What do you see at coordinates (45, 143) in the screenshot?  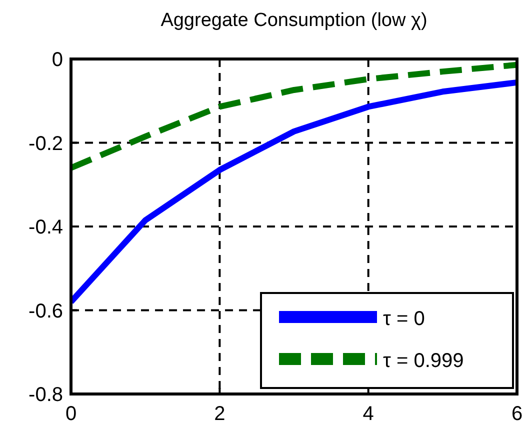 I see `y-tick-label: -0.2` at bounding box center [45, 143].